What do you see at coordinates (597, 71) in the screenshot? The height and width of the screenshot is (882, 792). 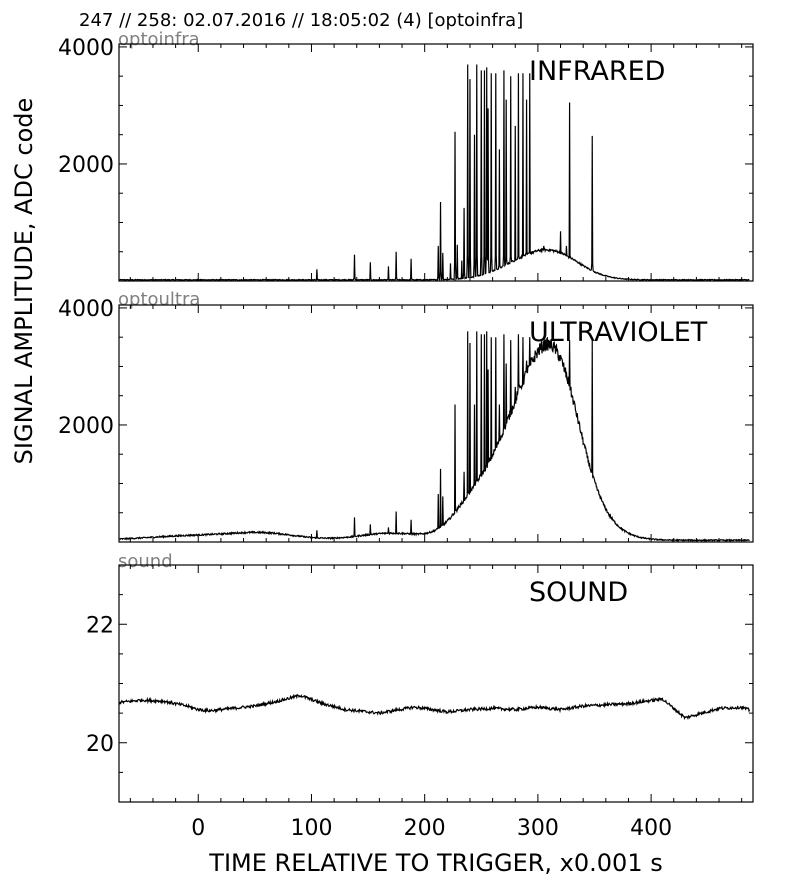 I see `panel-infrared-title: INFRARED` at bounding box center [597, 71].